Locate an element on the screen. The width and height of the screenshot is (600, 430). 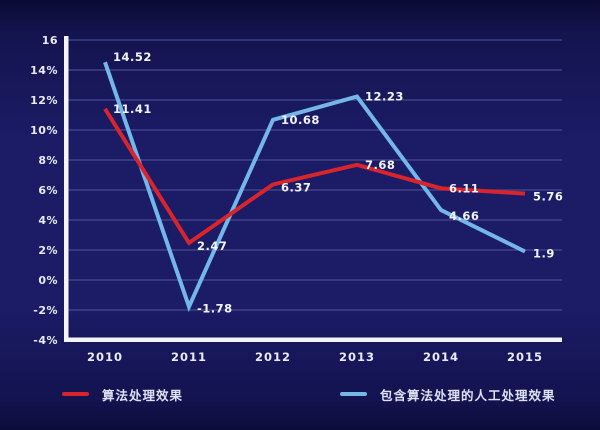
data-label: 1.9 is located at coordinates (544, 254).